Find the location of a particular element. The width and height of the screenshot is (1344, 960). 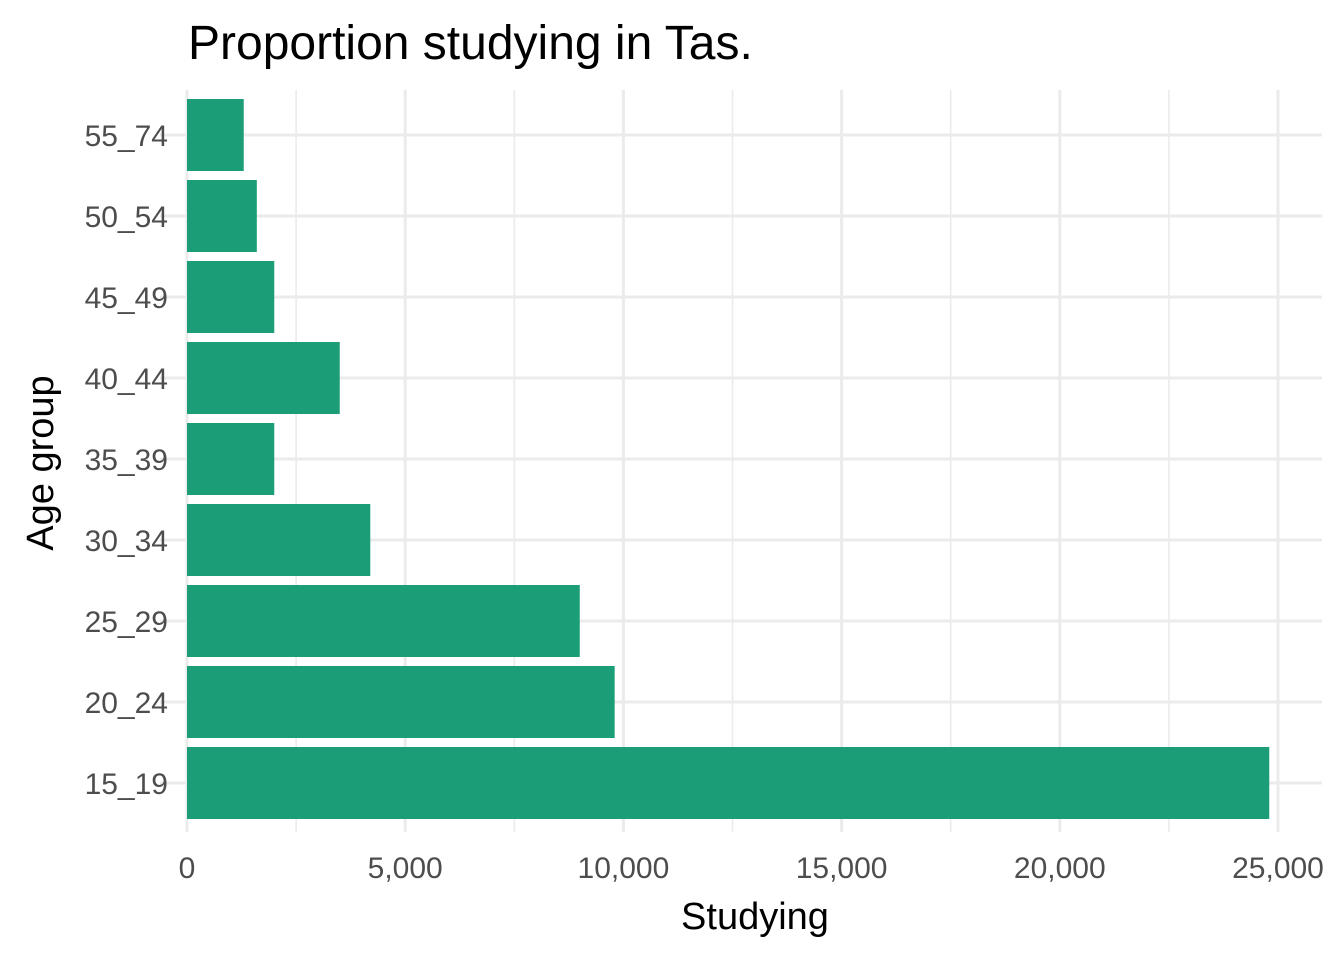

y-tick-label: 45_49 is located at coordinates (126, 298).